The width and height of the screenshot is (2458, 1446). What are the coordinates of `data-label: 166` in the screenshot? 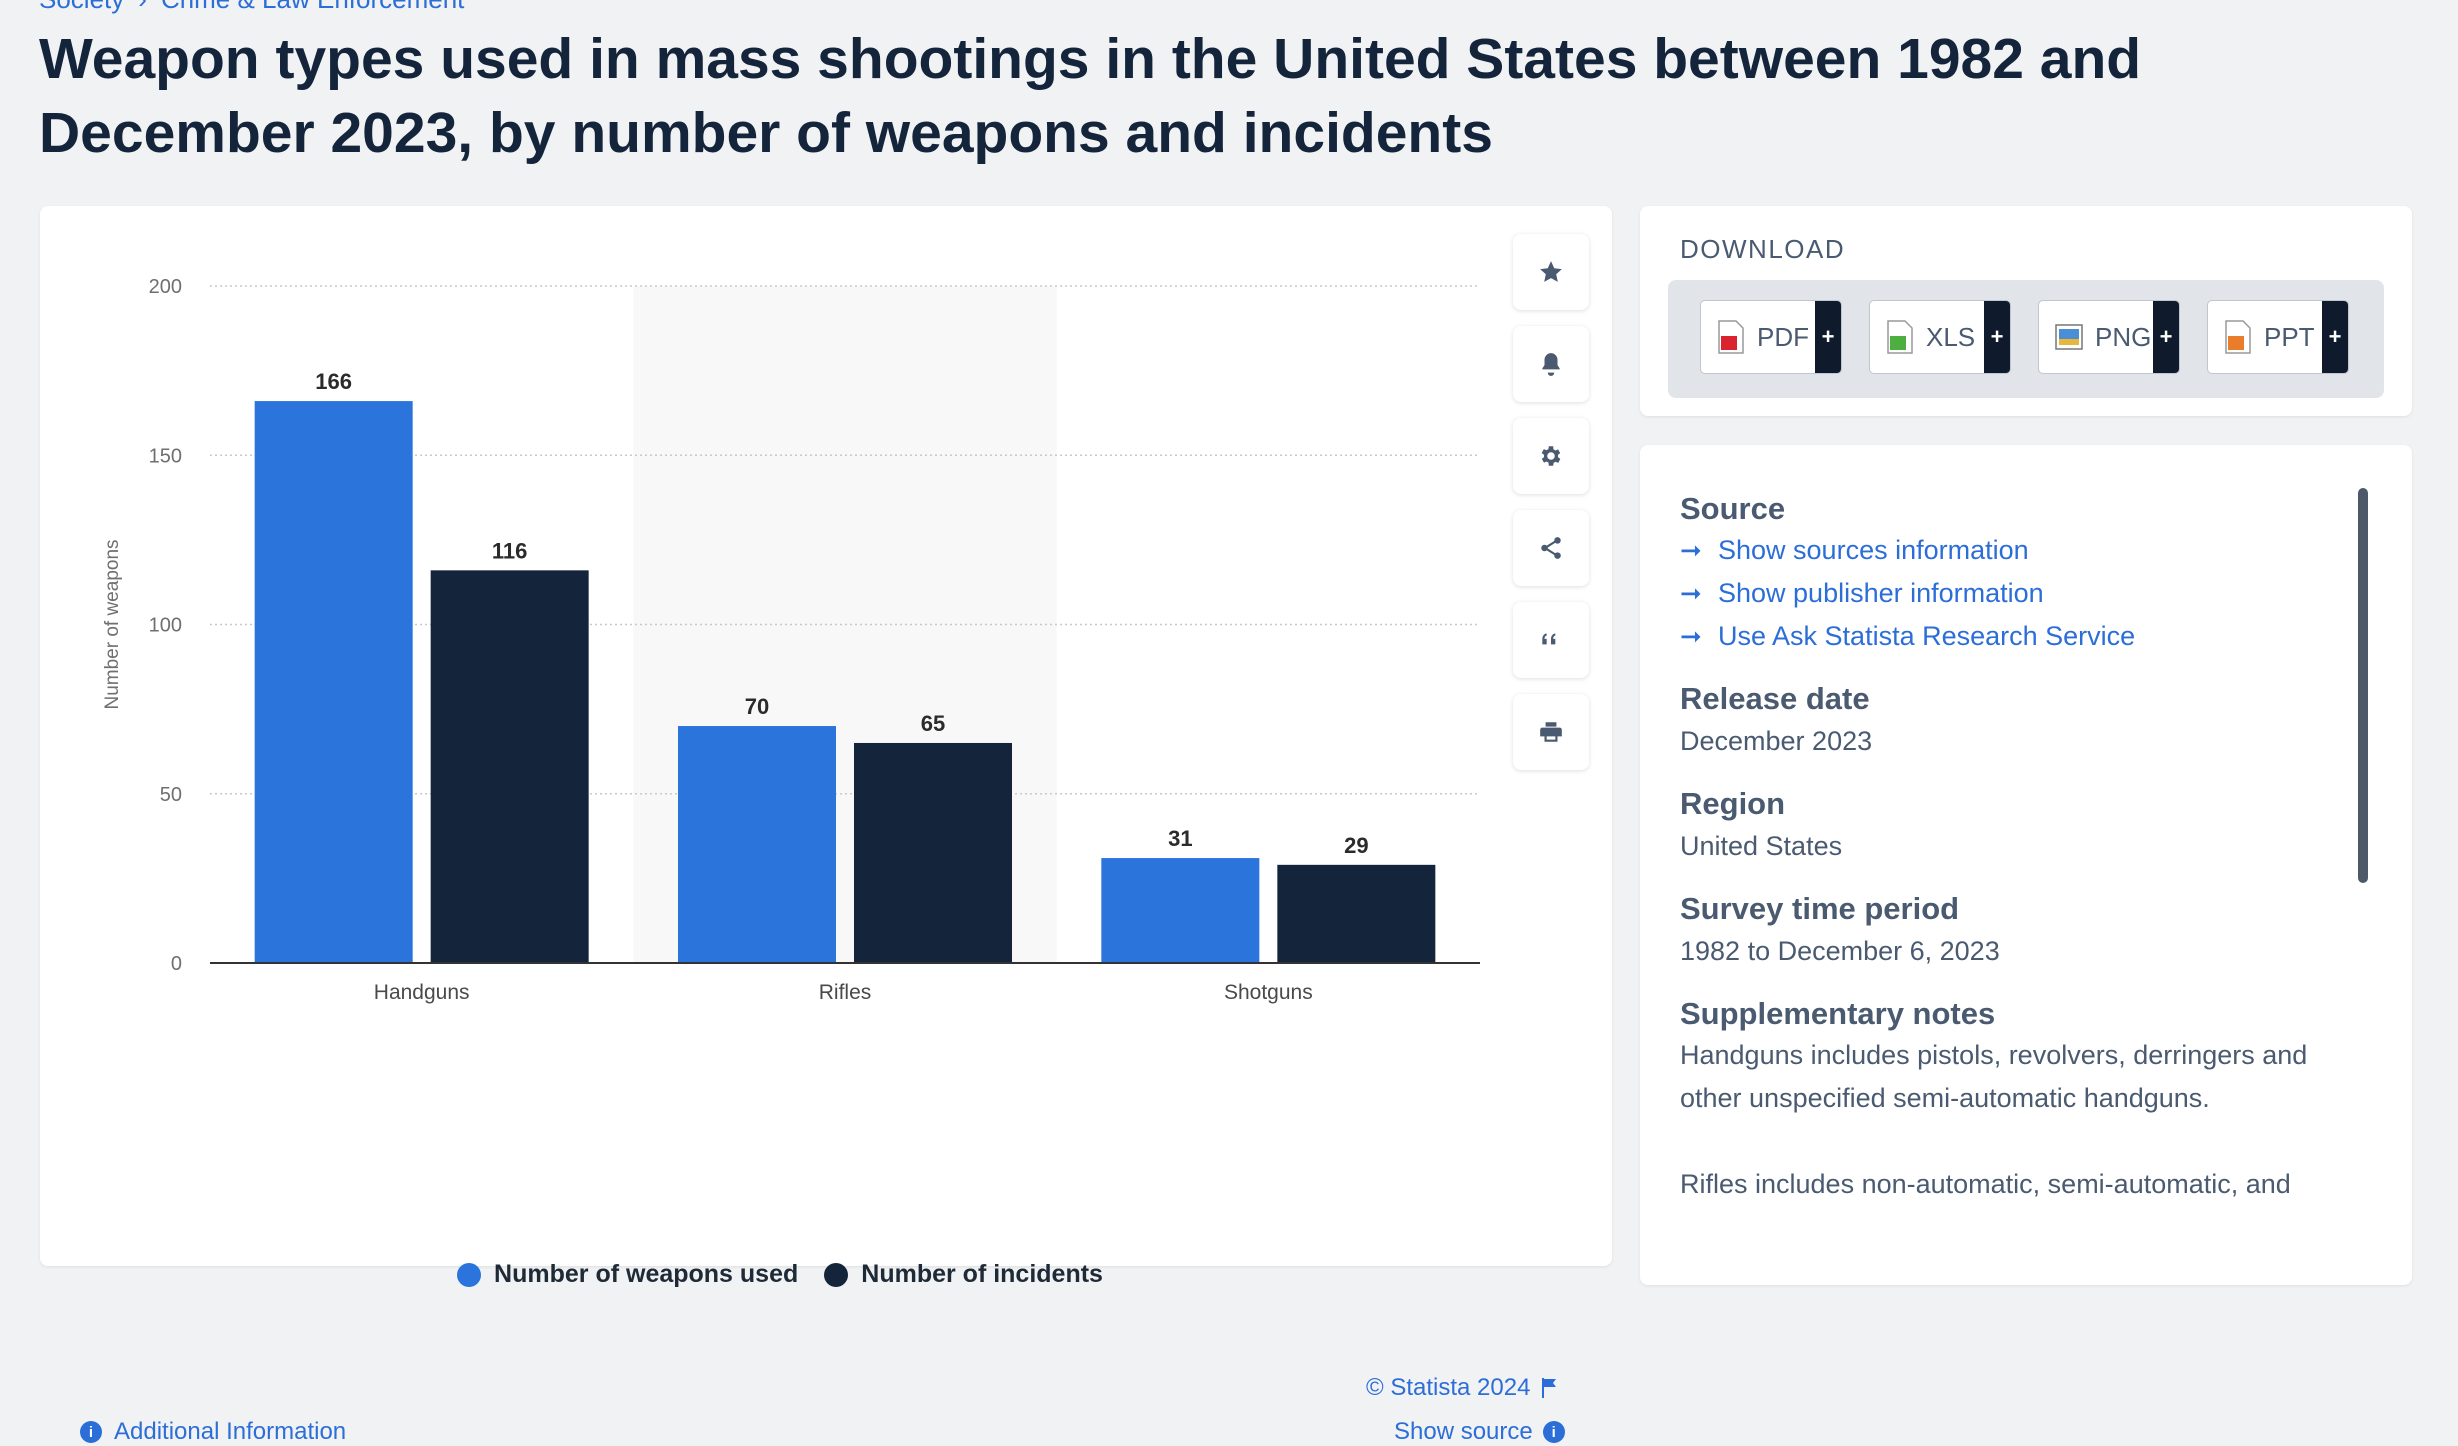 It's located at (333, 381).